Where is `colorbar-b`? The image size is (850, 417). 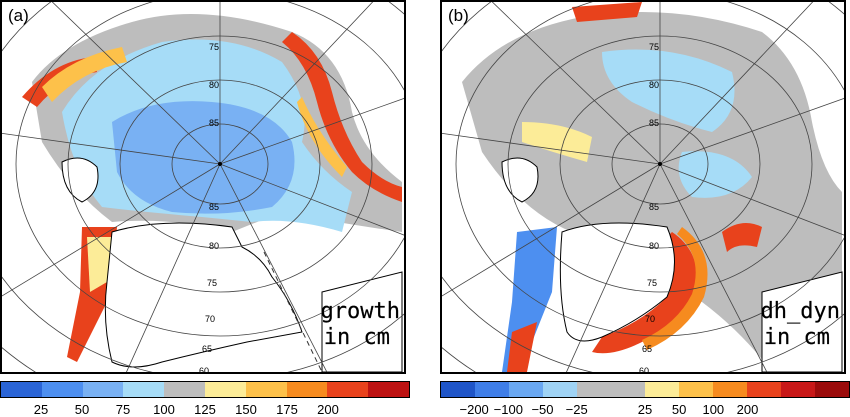
colorbar-b is located at coordinates (645, 389).